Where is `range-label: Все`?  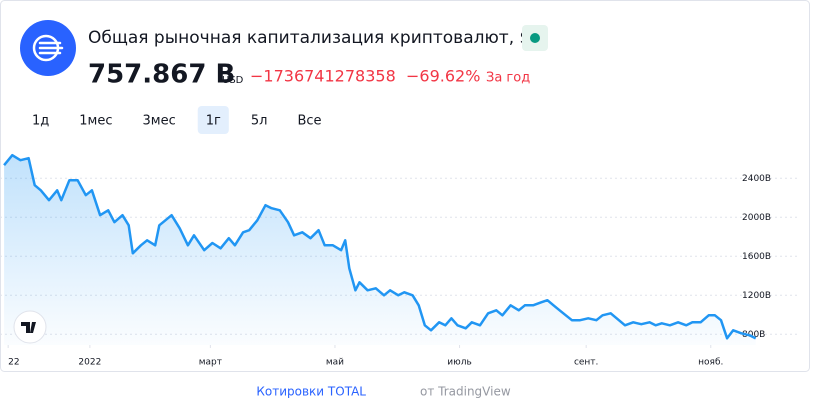
range-label: Все is located at coordinates (309, 121).